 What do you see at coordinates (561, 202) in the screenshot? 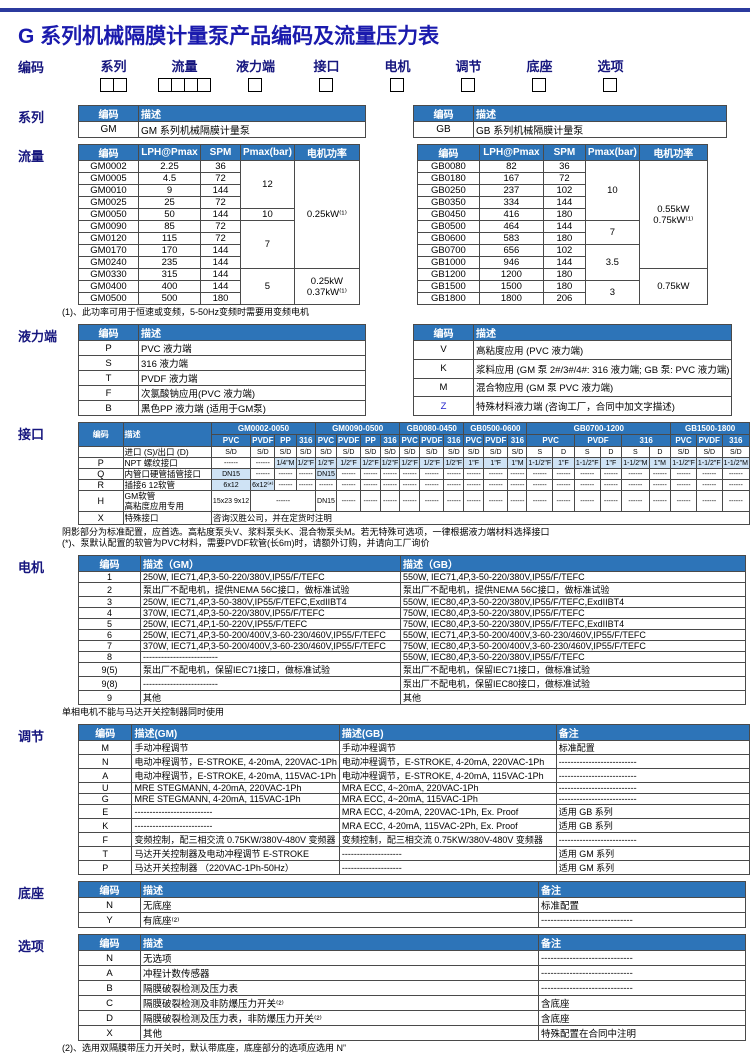
I see `table-row: GB0350 334 144` at bounding box center [561, 202].